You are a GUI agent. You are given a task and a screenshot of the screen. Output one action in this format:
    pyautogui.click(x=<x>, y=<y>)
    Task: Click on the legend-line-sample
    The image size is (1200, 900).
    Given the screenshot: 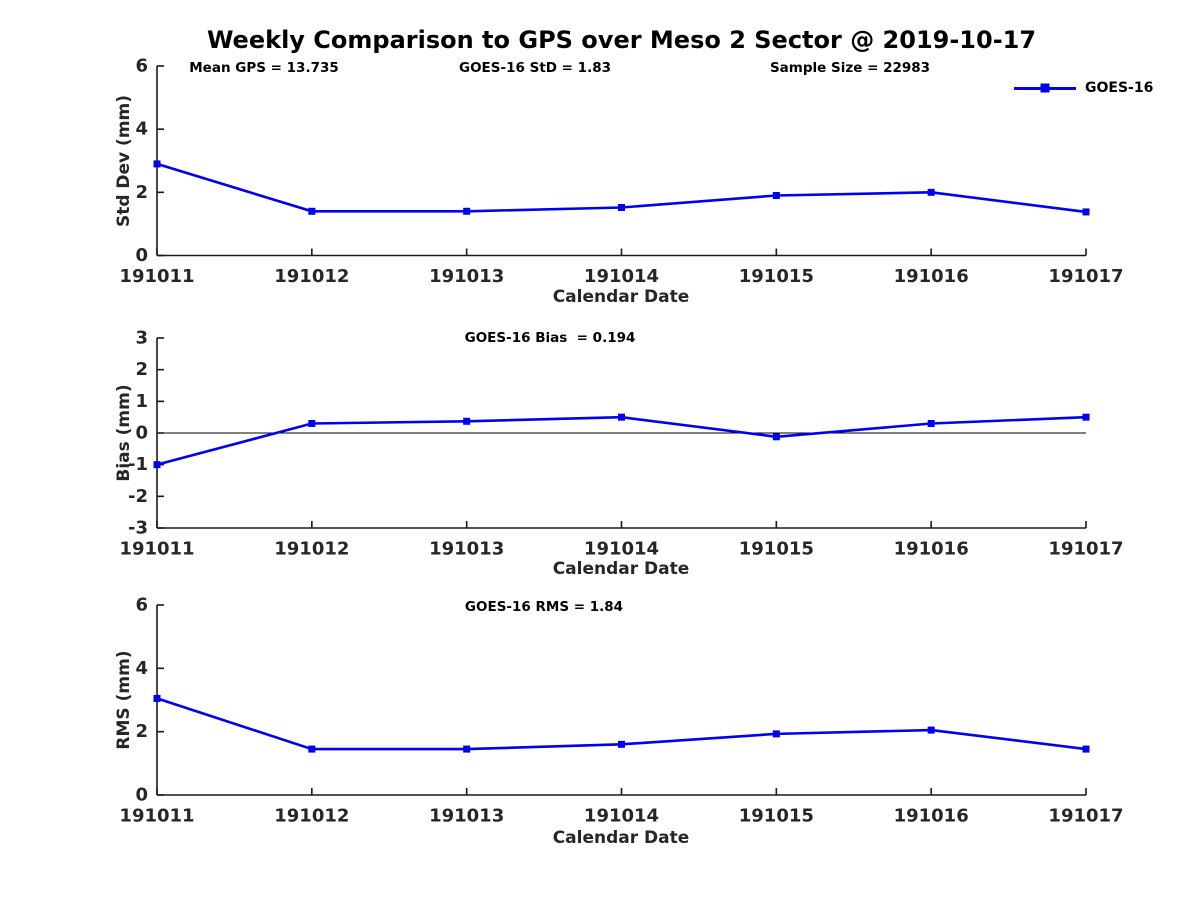 What is the action you would take?
    pyautogui.click(x=1045, y=88)
    